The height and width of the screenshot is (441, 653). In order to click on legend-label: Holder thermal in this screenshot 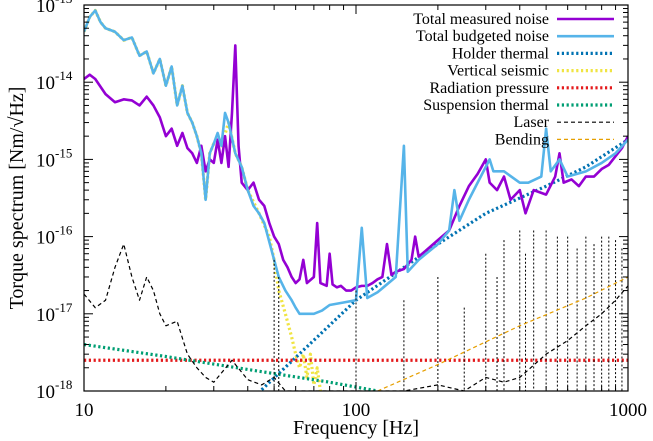, I will do `click(501, 53)`.